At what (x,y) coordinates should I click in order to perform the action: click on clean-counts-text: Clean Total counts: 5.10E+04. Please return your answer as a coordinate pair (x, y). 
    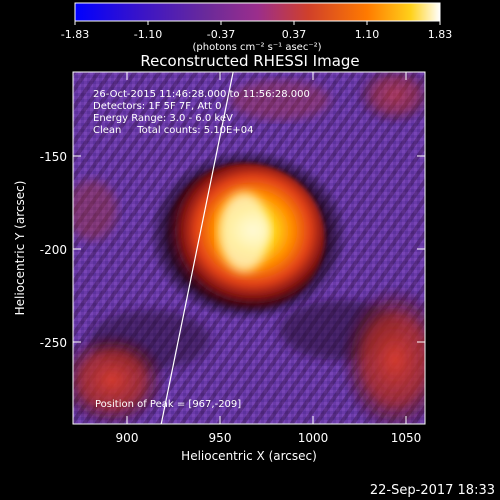
    Looking at the image, I should click on (173, 130).